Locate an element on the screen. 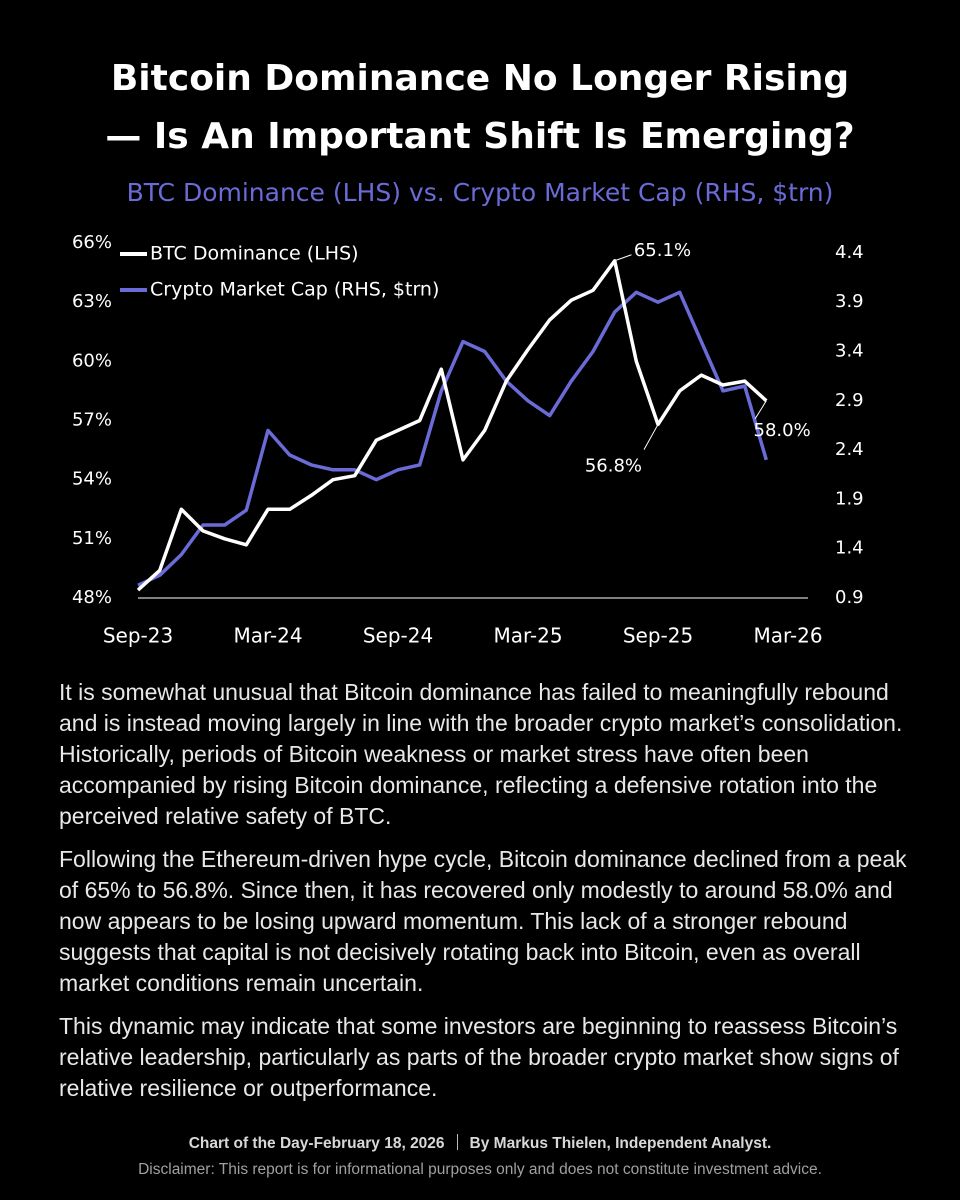 This screenshot has height=1200, width=960. y-tick-label: 57% is located at coordinates (92, 420).